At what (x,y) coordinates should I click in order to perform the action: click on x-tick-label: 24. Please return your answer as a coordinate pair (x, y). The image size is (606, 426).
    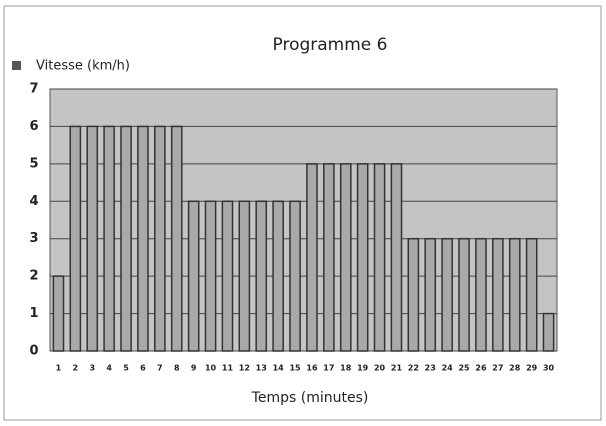
    Looking at the image, I should click on (448, 368).